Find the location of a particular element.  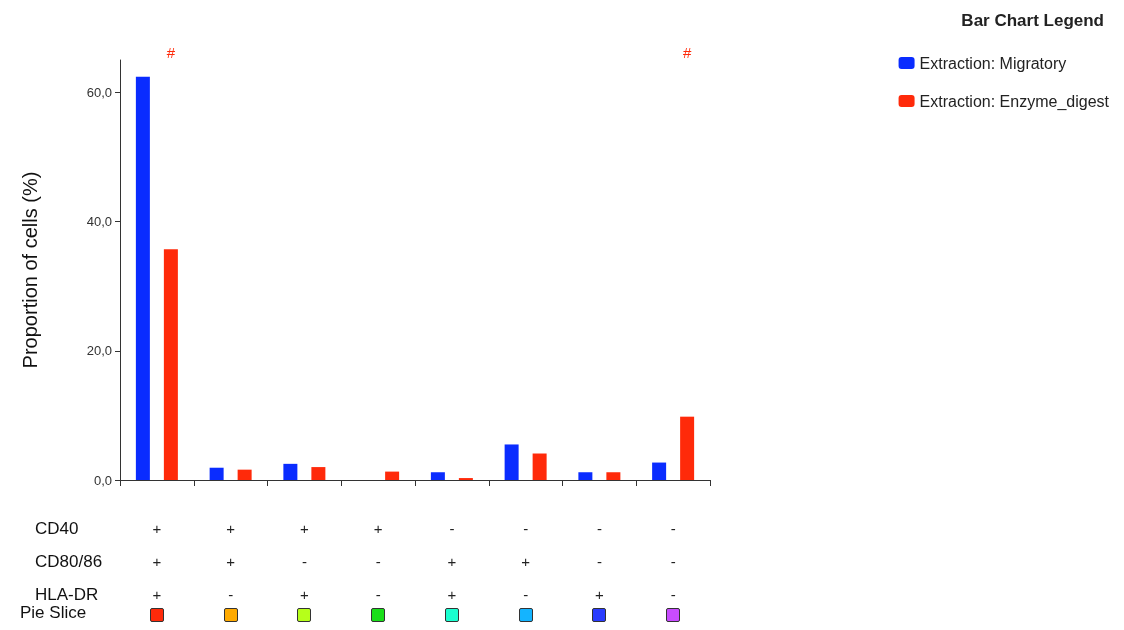

legend-title: Bar Chart Legend is located at coordinates (1033, 20).